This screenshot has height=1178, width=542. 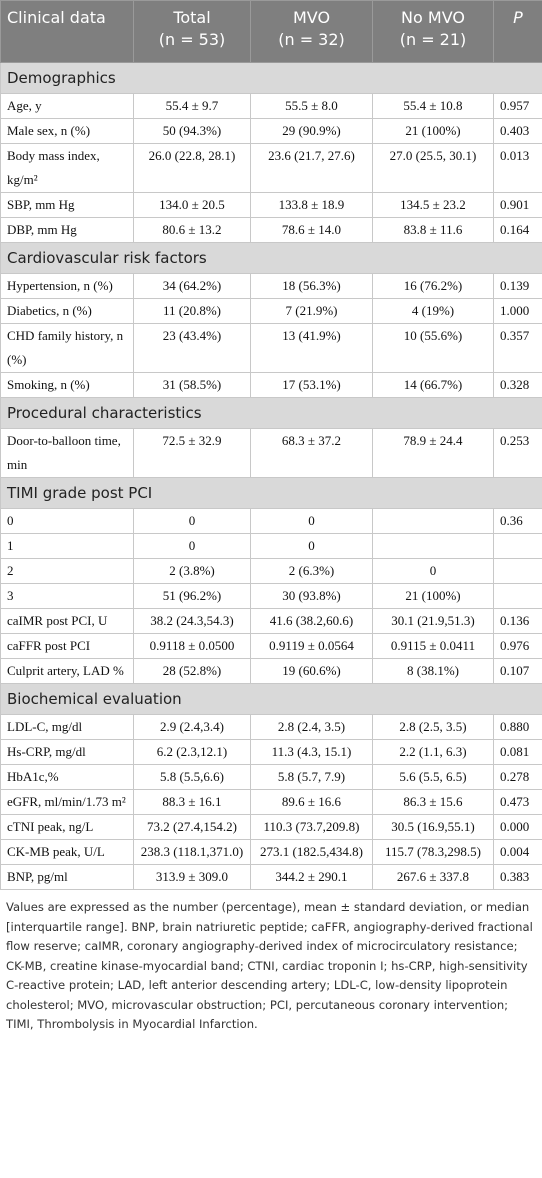 What do you see at coordinates (192, 168) in the screenshot?
I see `cell-value: 26.0 (22.8, 28.1)` at bounding box center [192, 168].